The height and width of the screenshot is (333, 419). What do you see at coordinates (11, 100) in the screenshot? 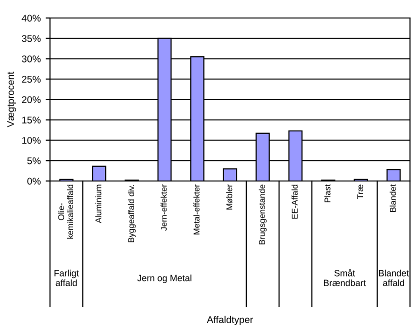
I see `y-axis-title: Vægtprocent` at bounding box center [11, 100].